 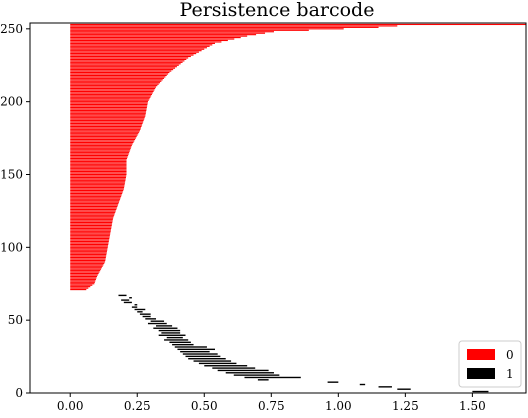 What do you see at coordinates (277, 10) in the screenshot?
I see `chart-title: Persistence barcode` at bounding box center [277, 10].